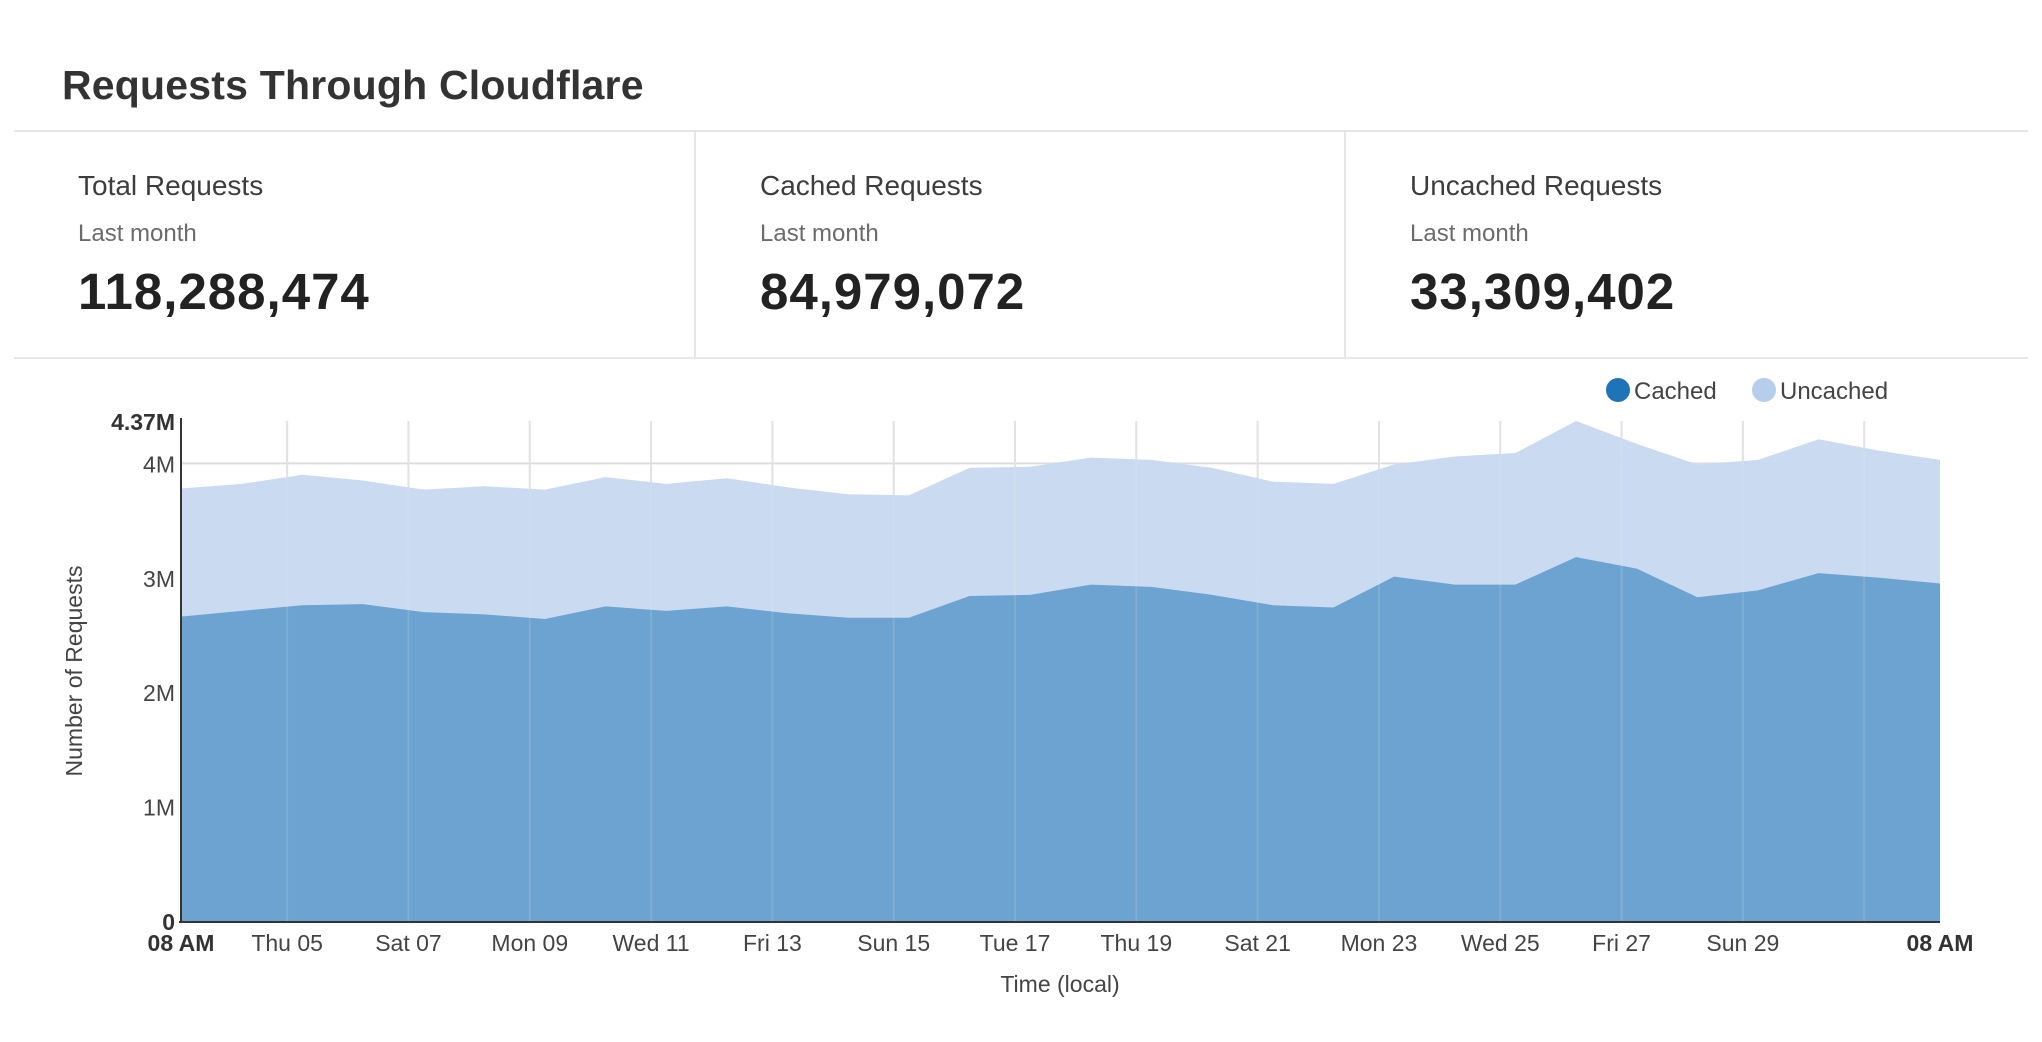  What do you see at coordinates (772, 943) in the screenshot?
I see `x-tick-label: Fri 13` at bounding box center [772, 943].